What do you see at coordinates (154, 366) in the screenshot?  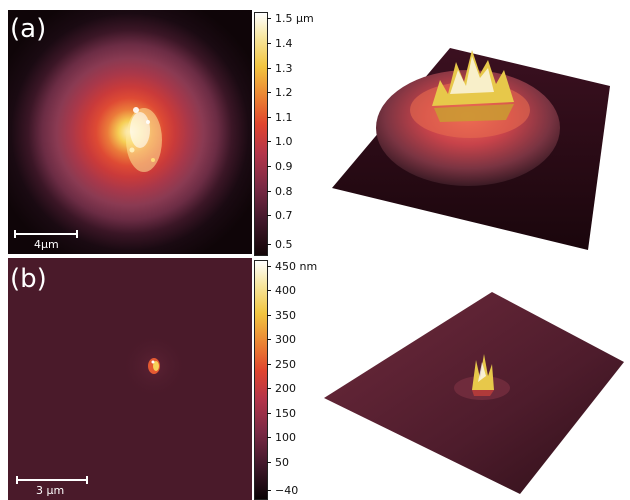 I see `hotspot-b` at bounding box center [154, 366].